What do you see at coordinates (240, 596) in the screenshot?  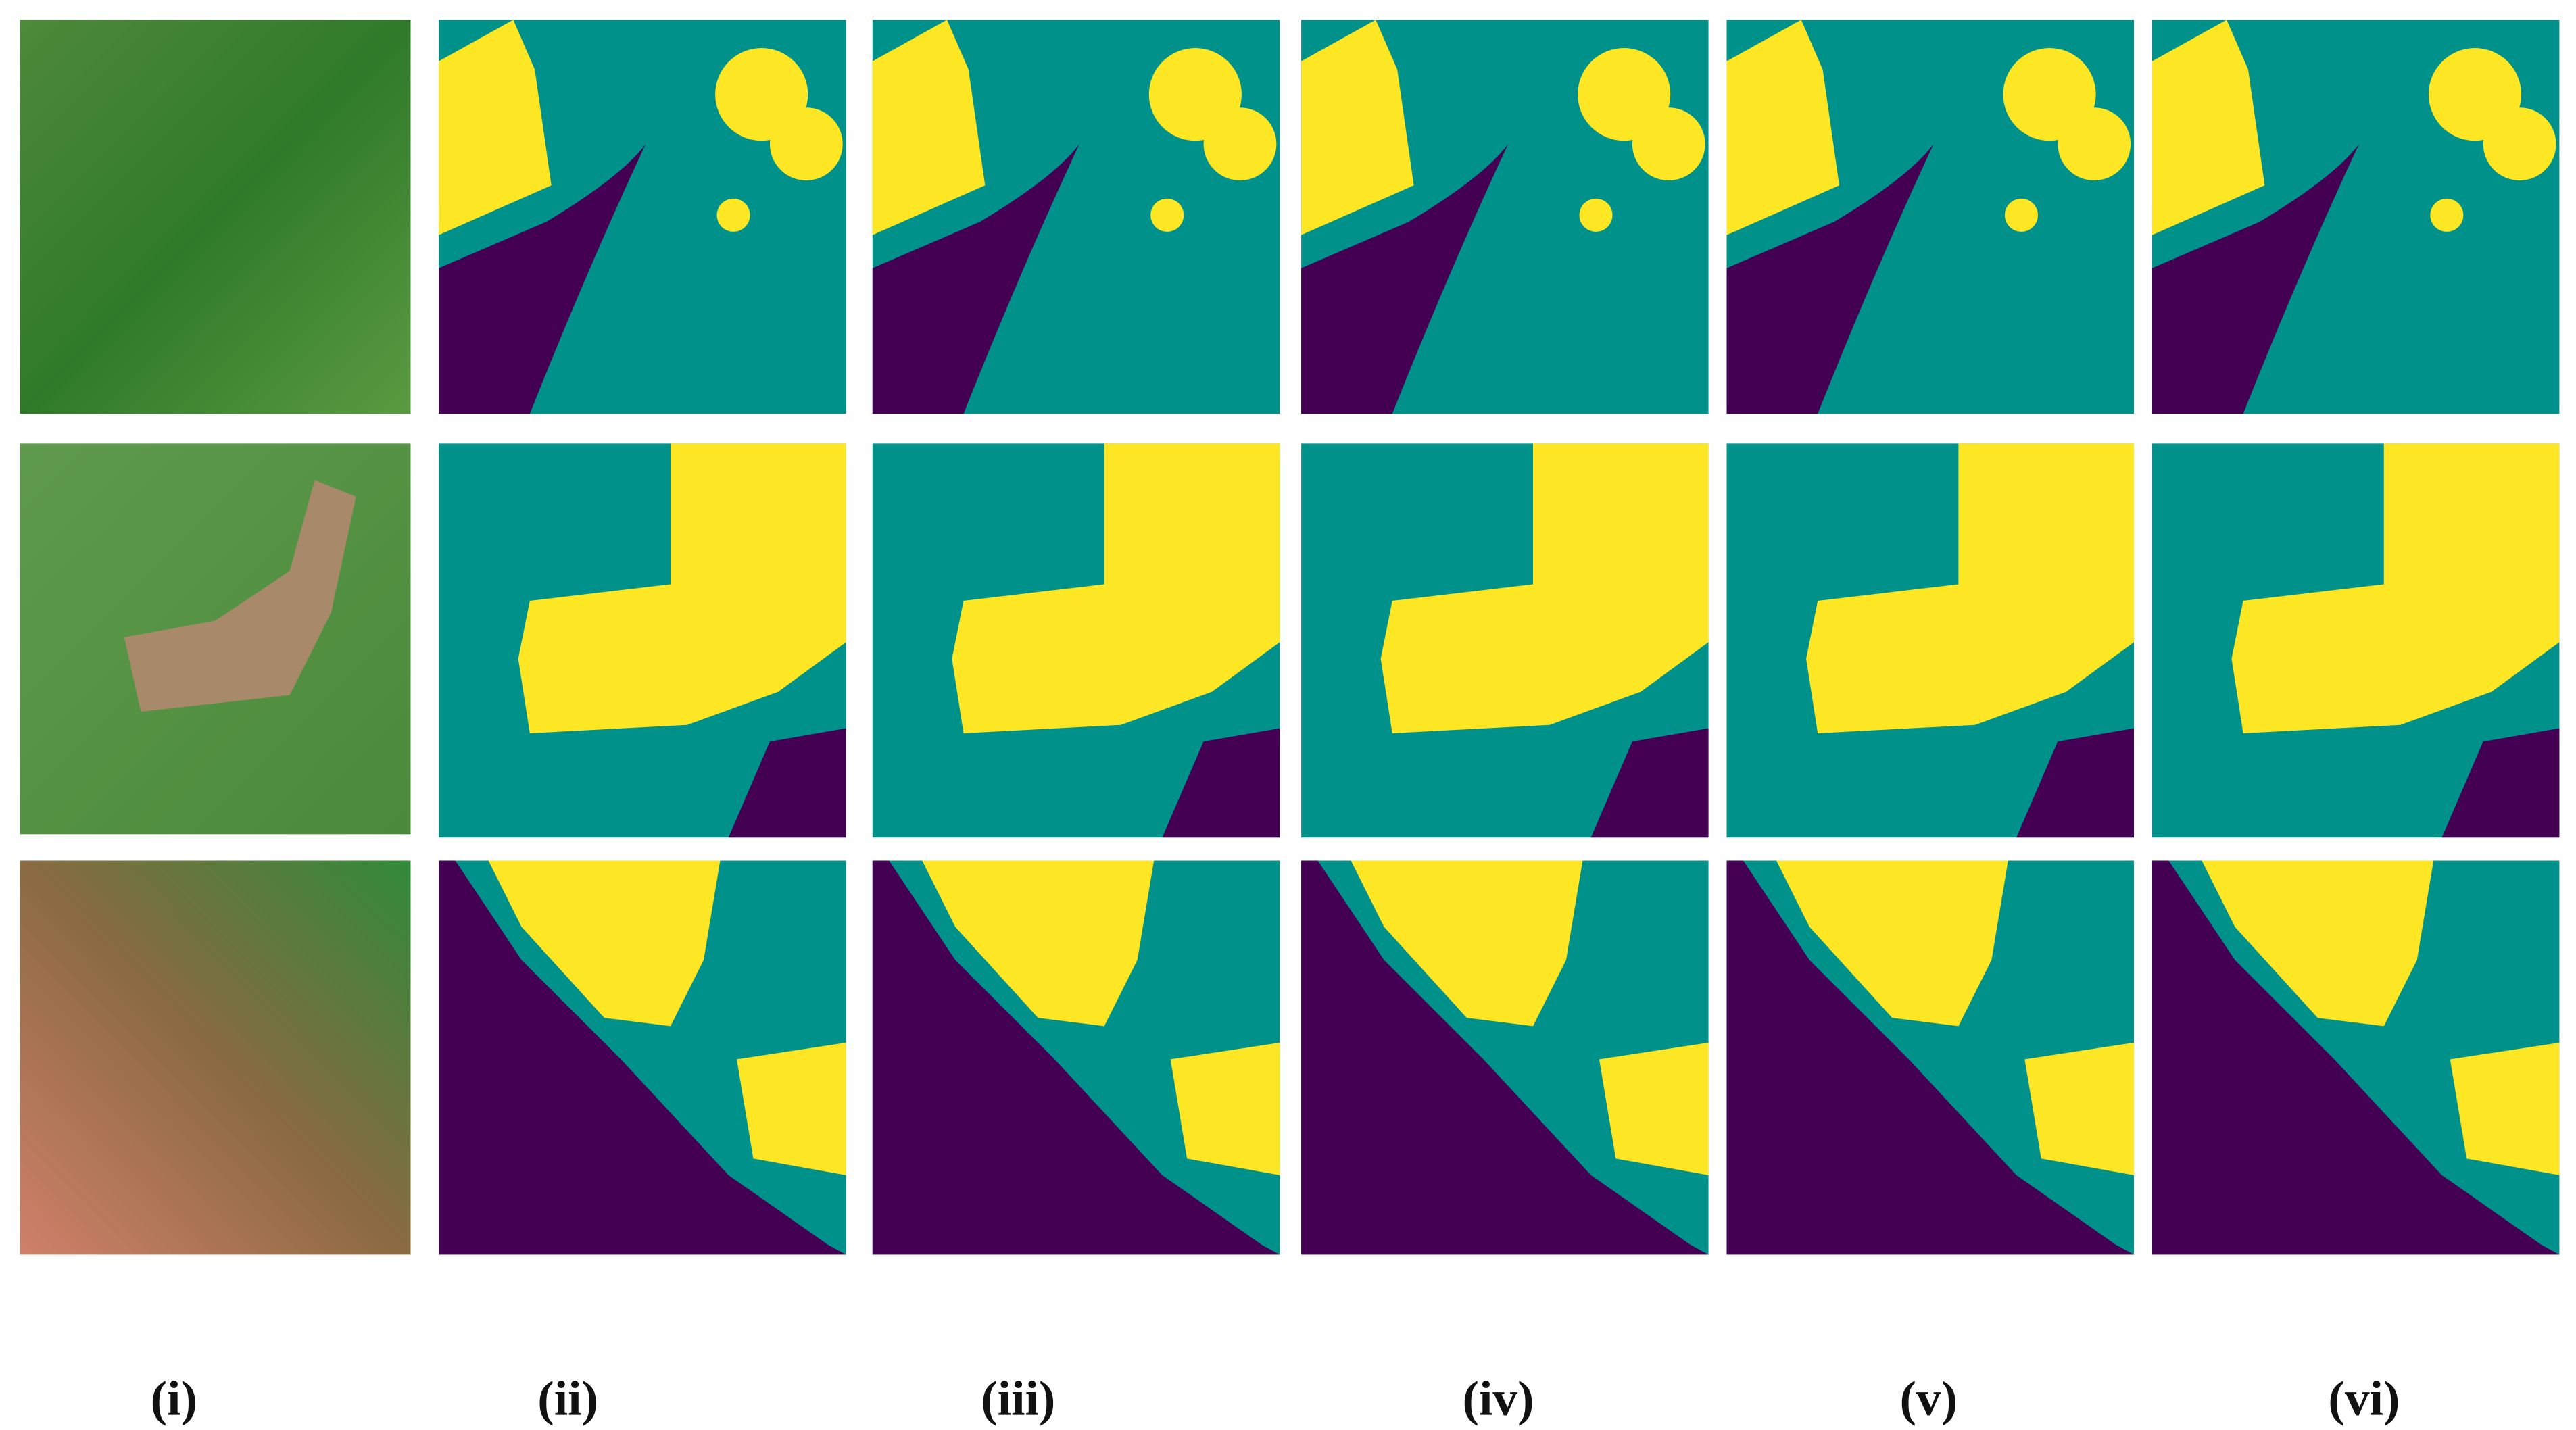 I see `lesion` at bounding box center [240, 596].